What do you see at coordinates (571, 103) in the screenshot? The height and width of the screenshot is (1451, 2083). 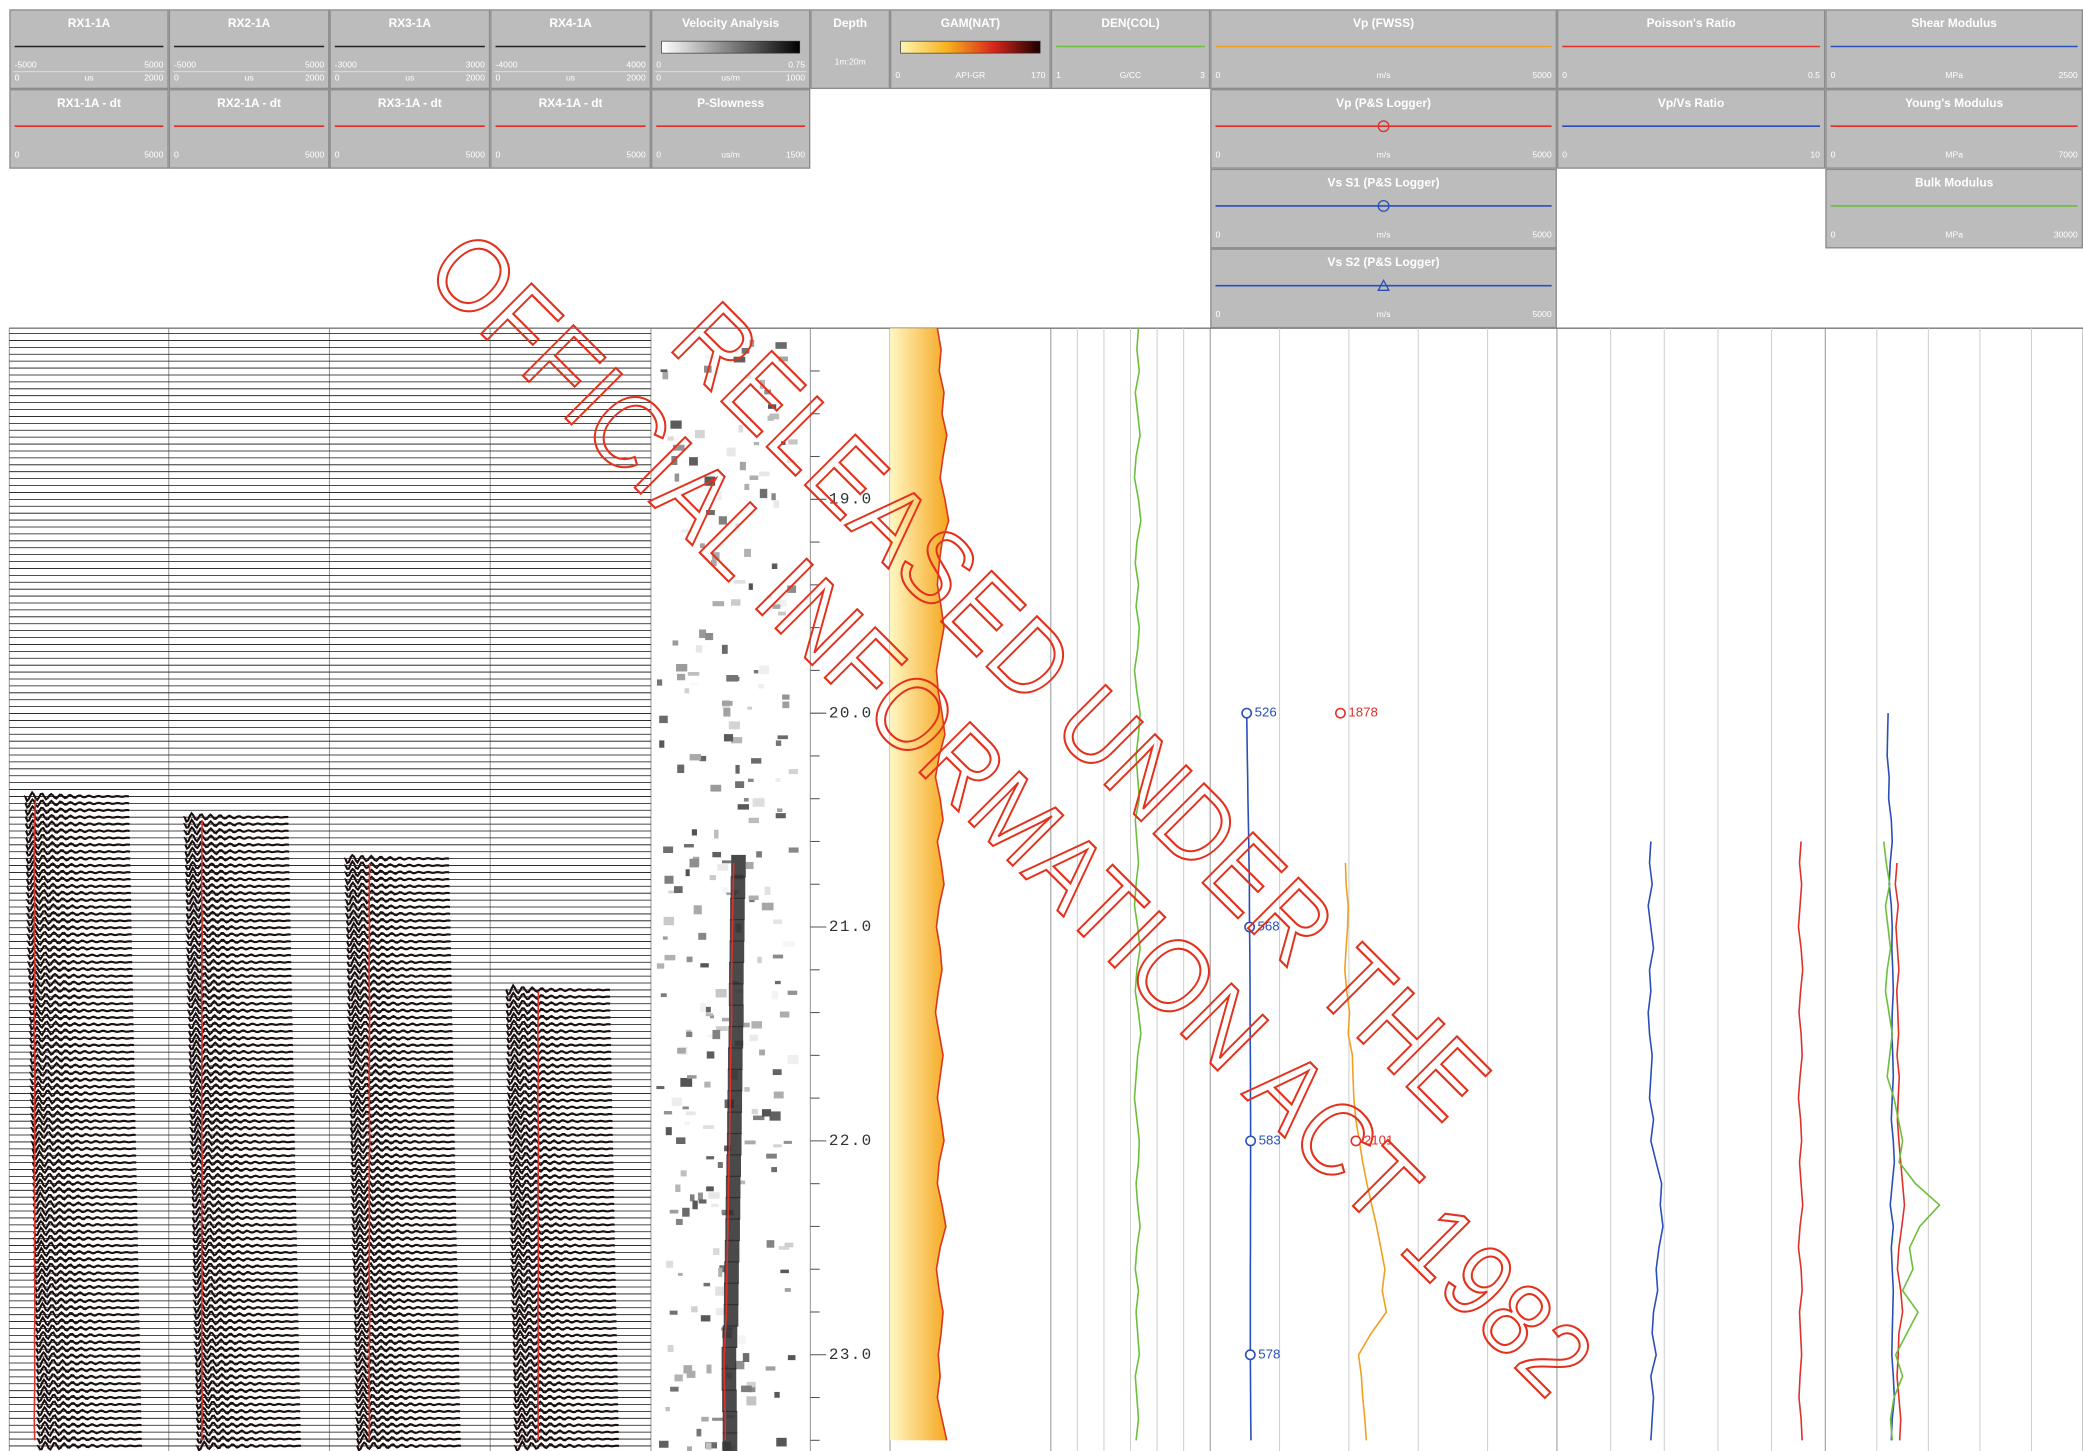 I see `header-title: RX4-1A - dt` at bounding box center [571, 103].